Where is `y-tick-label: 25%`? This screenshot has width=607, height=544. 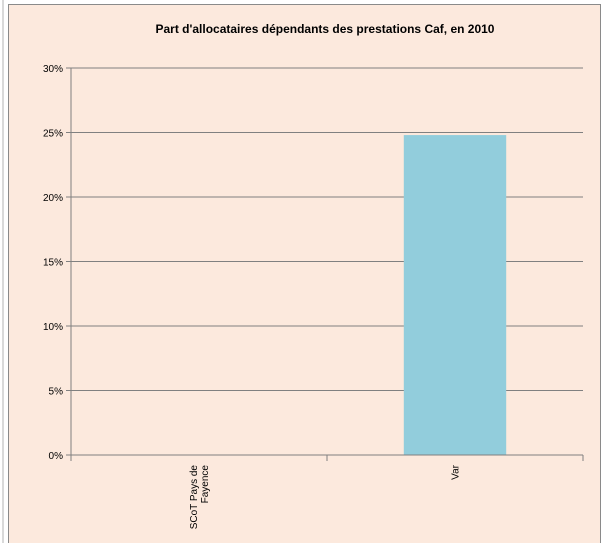
y-tick-label: 25% is located at coordinates (53, 134).